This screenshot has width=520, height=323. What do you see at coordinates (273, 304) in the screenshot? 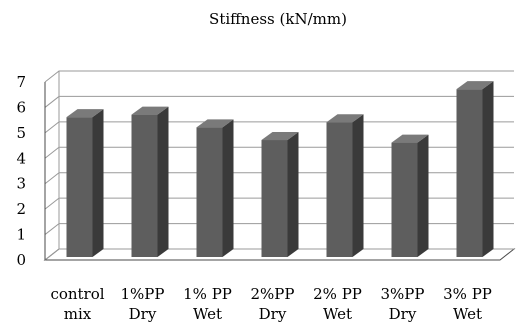
I see `x-tick-label: 2%PP Dry` at bounding box center [273, 304].